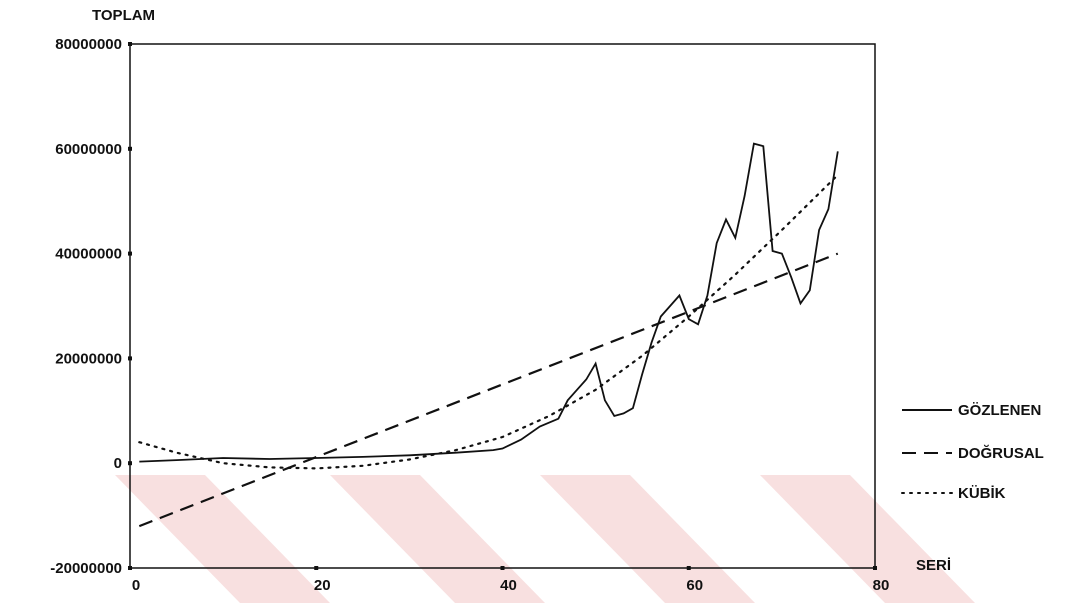 The image size is (1065, 603). I want to click on y-tick-label: 0, so click(118, 463).